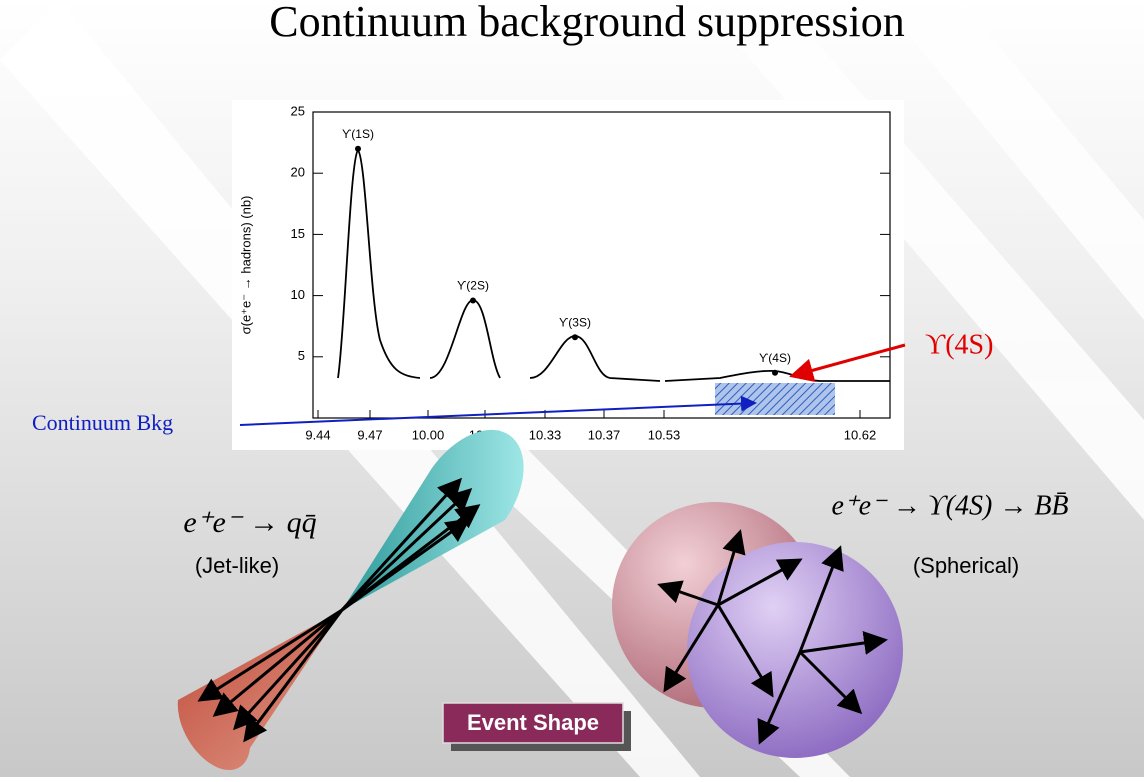 This screenshot has width=1144, height=782. I want to click on button-label: Event Shape, so click(533, 722).